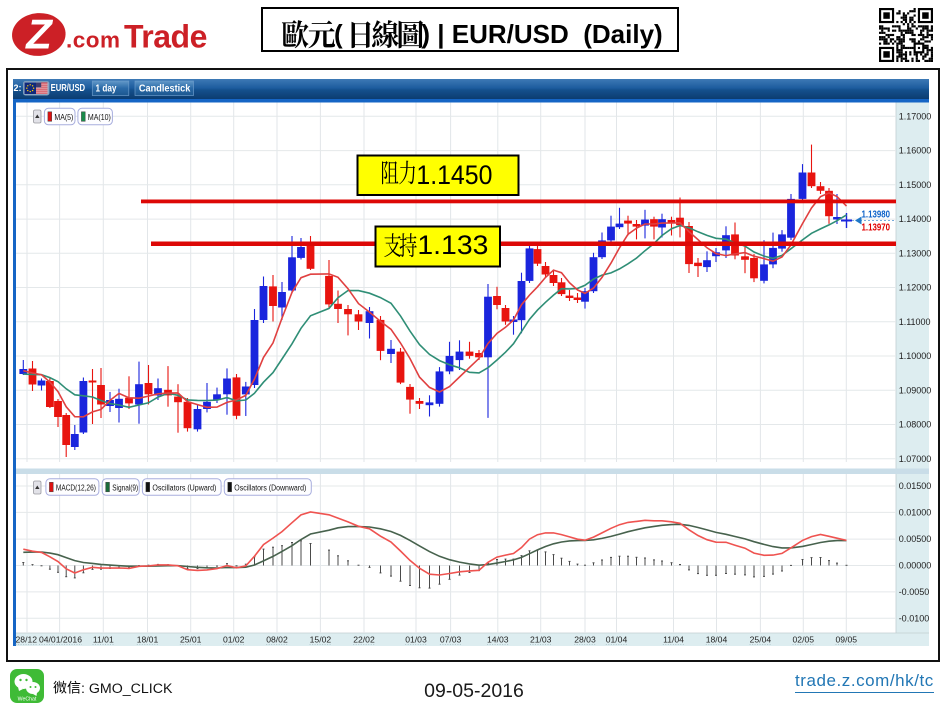 Image resolution: width=949 pixels, height=709 pixels. Describe the element at coordinates (915, 356) in the screenshot. I see `svg-text: 1.10000` at that location.